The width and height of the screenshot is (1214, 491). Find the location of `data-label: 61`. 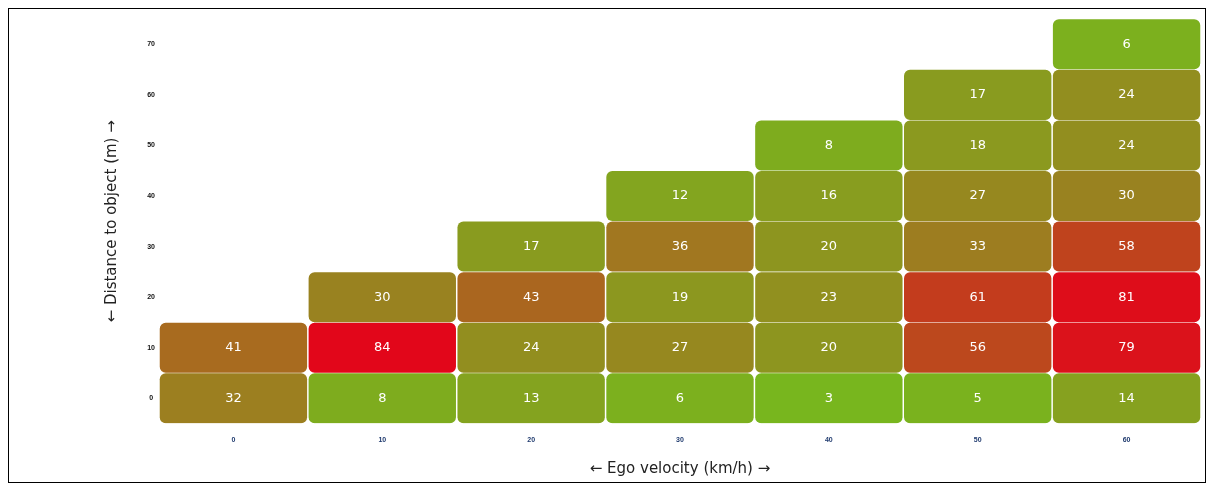

data-label: 61 is located at coordinates (977, 296).